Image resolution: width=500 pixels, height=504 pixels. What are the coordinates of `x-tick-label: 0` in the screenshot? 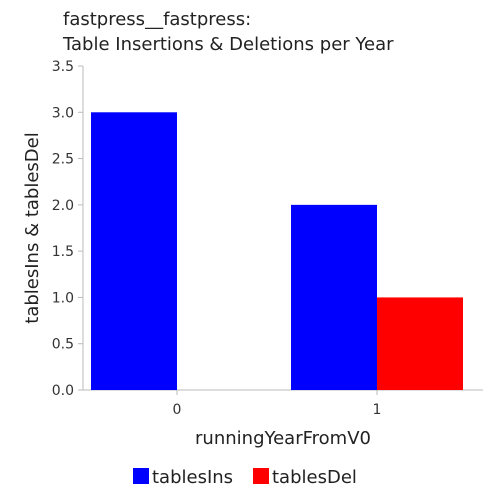 It's located at (177, 410).